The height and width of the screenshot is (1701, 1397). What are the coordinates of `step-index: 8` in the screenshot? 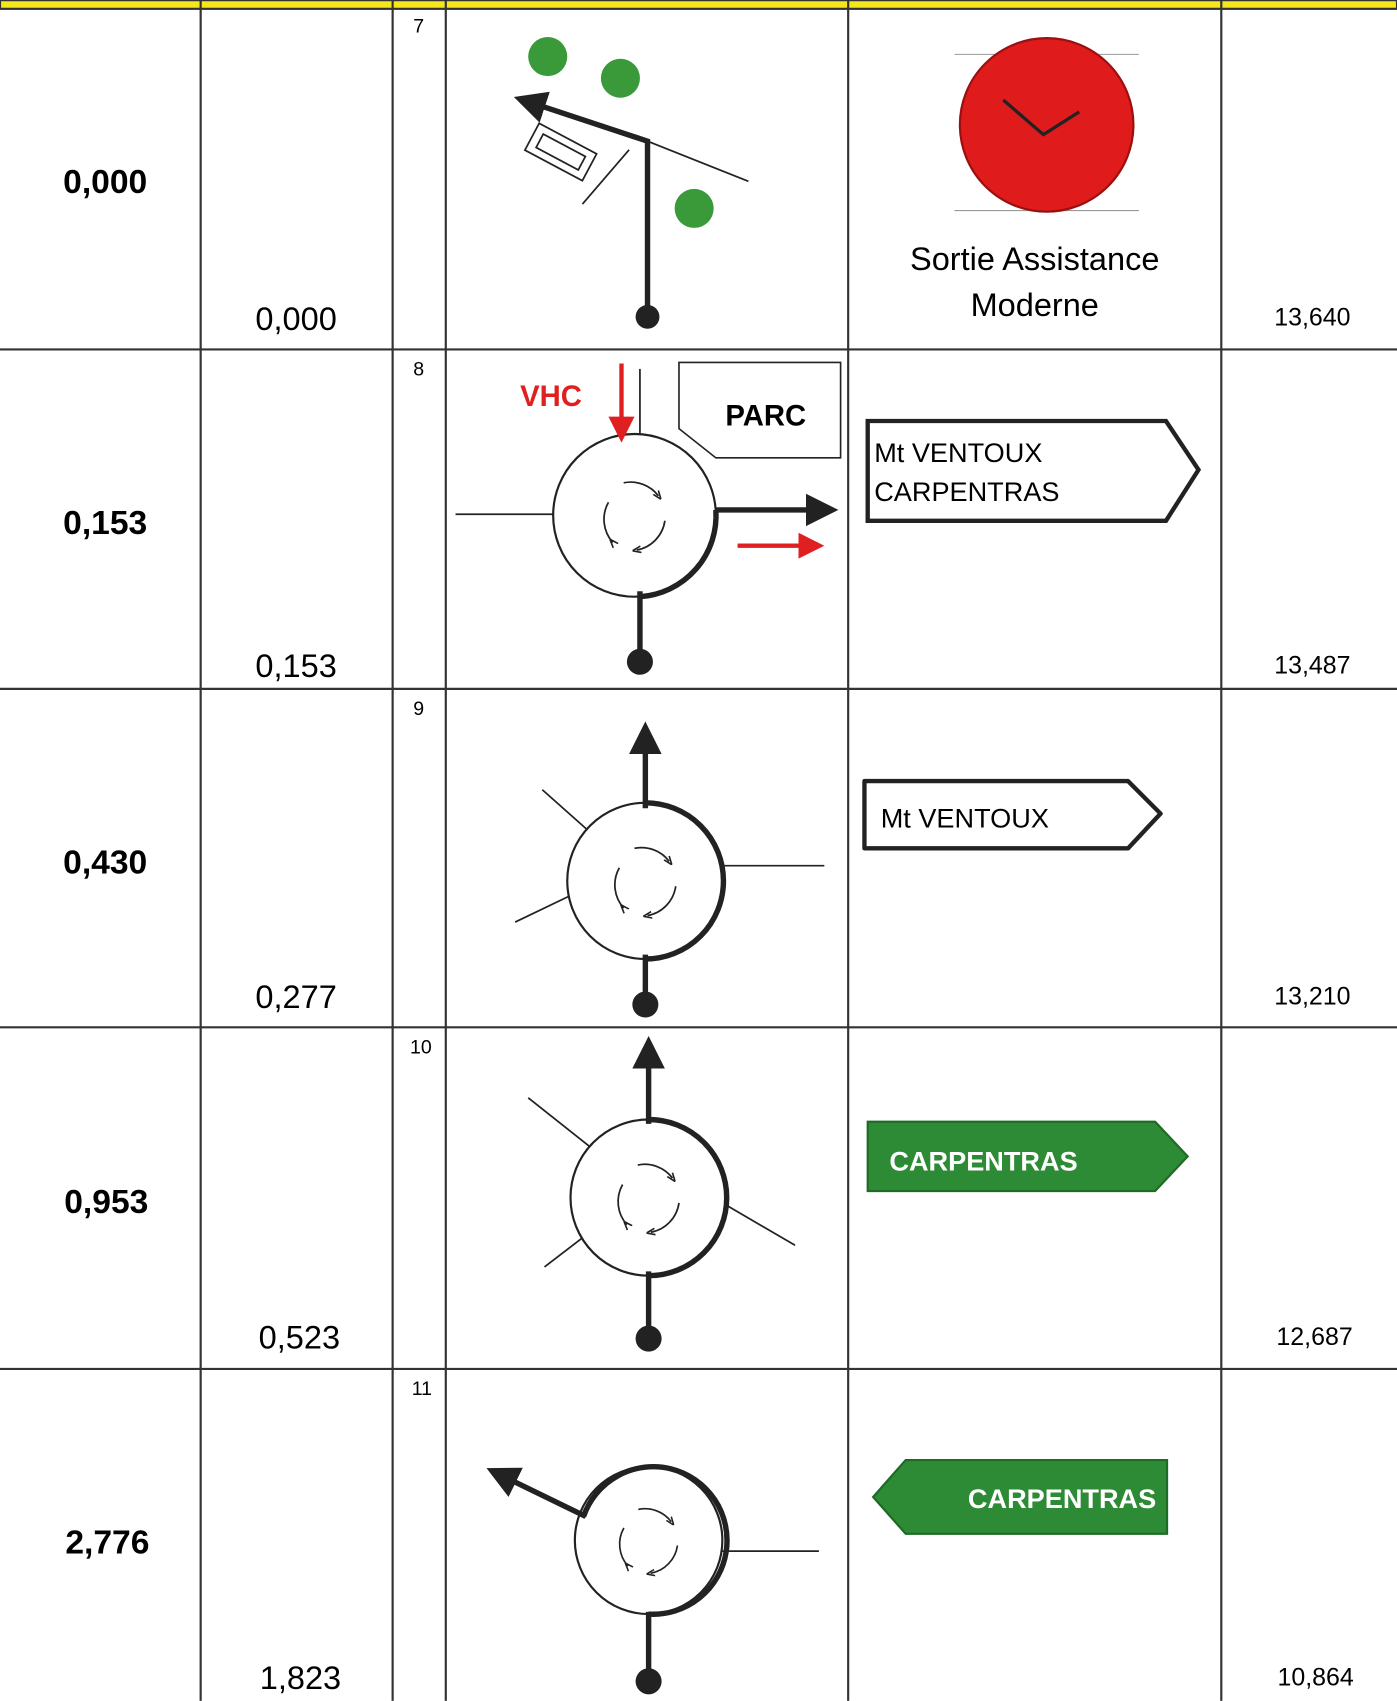 It's located at (418, 369).